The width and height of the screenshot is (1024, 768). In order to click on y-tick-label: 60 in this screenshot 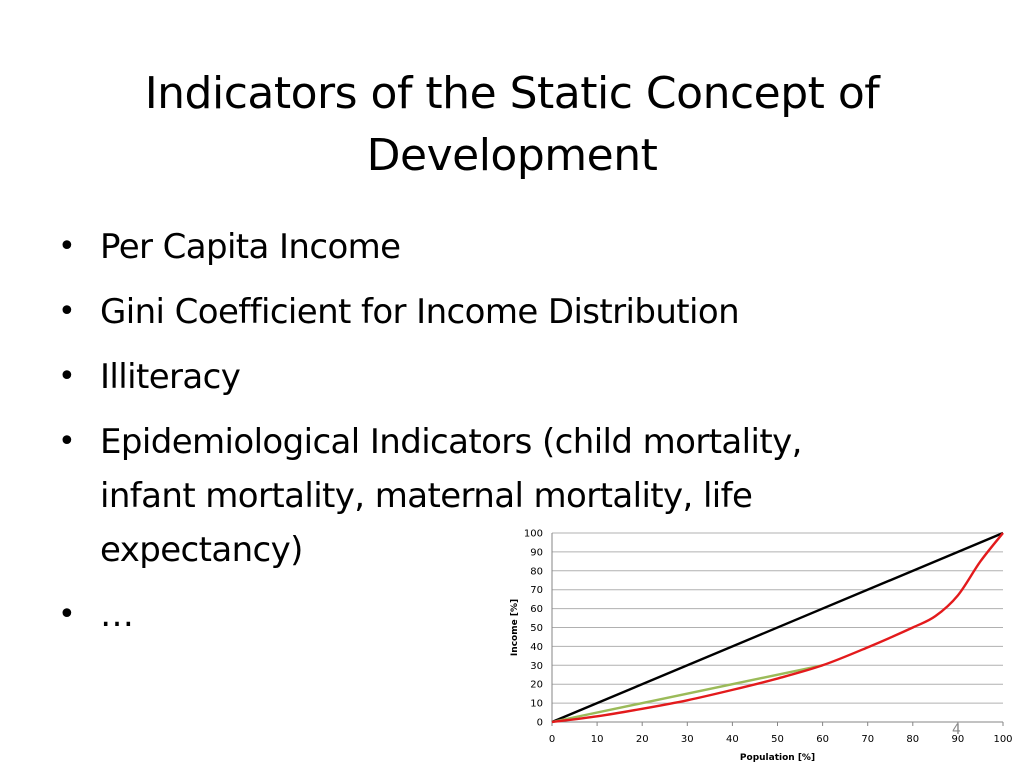, I will do `click(536, 609)`.